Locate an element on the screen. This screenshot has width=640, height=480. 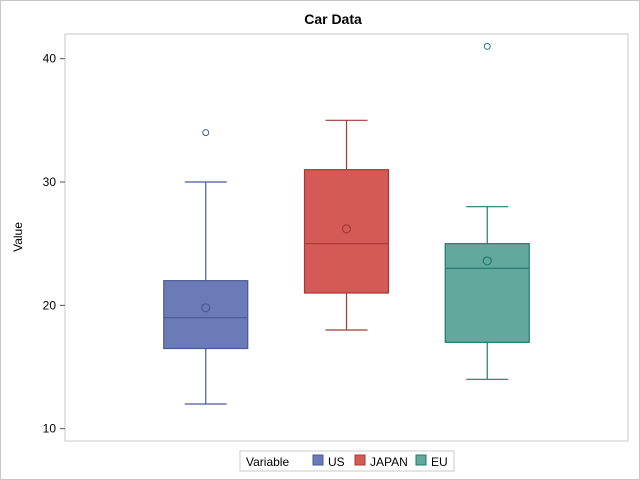
legend-label-japan: JAPAN is located at coordinates (389, 462).